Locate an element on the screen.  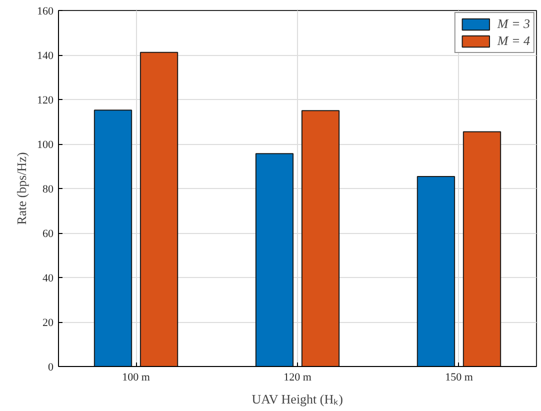
y-tick-label: 120 is located at coordinates (45, 100).